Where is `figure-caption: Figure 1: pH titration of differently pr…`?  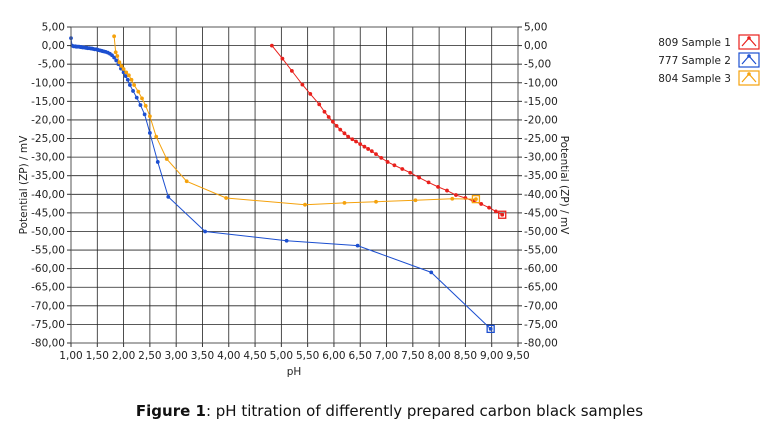 figure-caption: Figure 1: pH titration of differently pr… is located at coordinates (389, 411).